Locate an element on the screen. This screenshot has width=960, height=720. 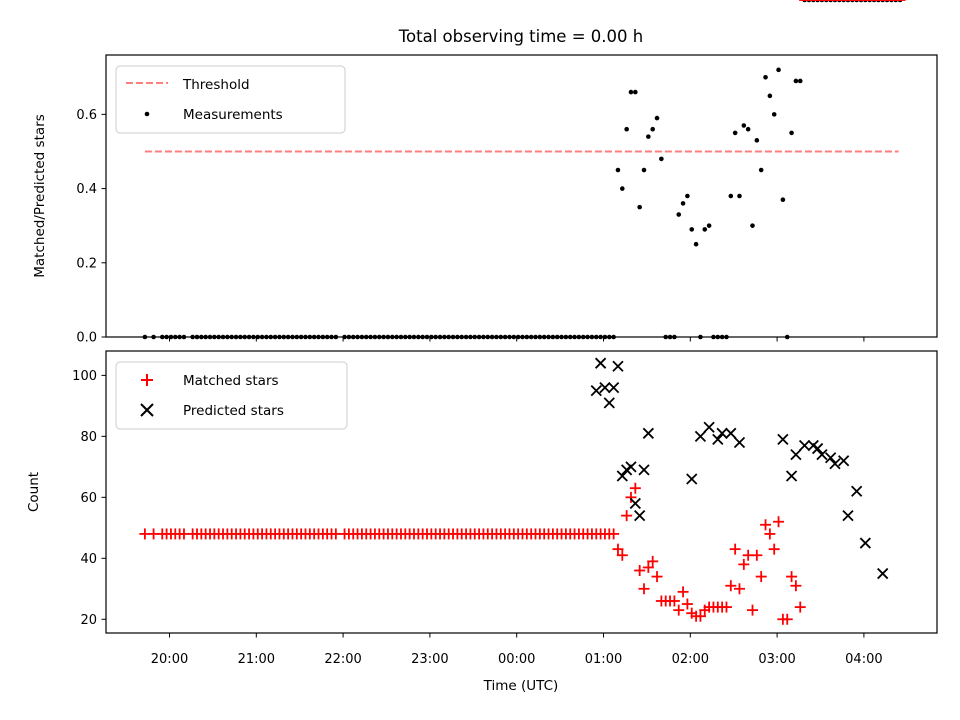
top-legend: Threshold Measurements is located at coordinates (230, 99).